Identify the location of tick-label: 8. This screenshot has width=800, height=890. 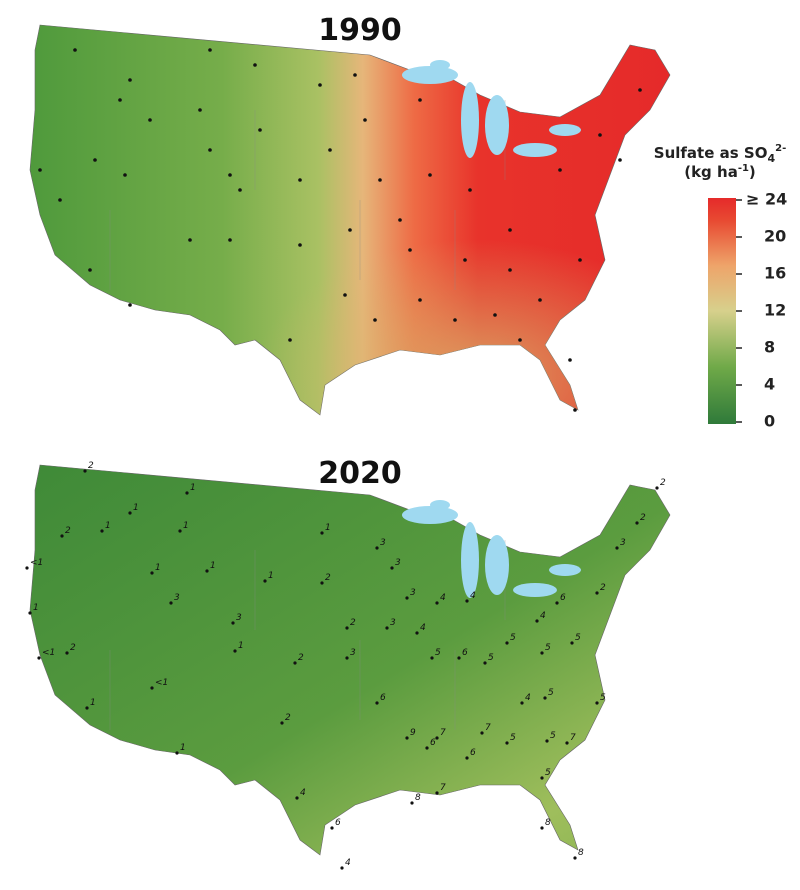
(769, 347).